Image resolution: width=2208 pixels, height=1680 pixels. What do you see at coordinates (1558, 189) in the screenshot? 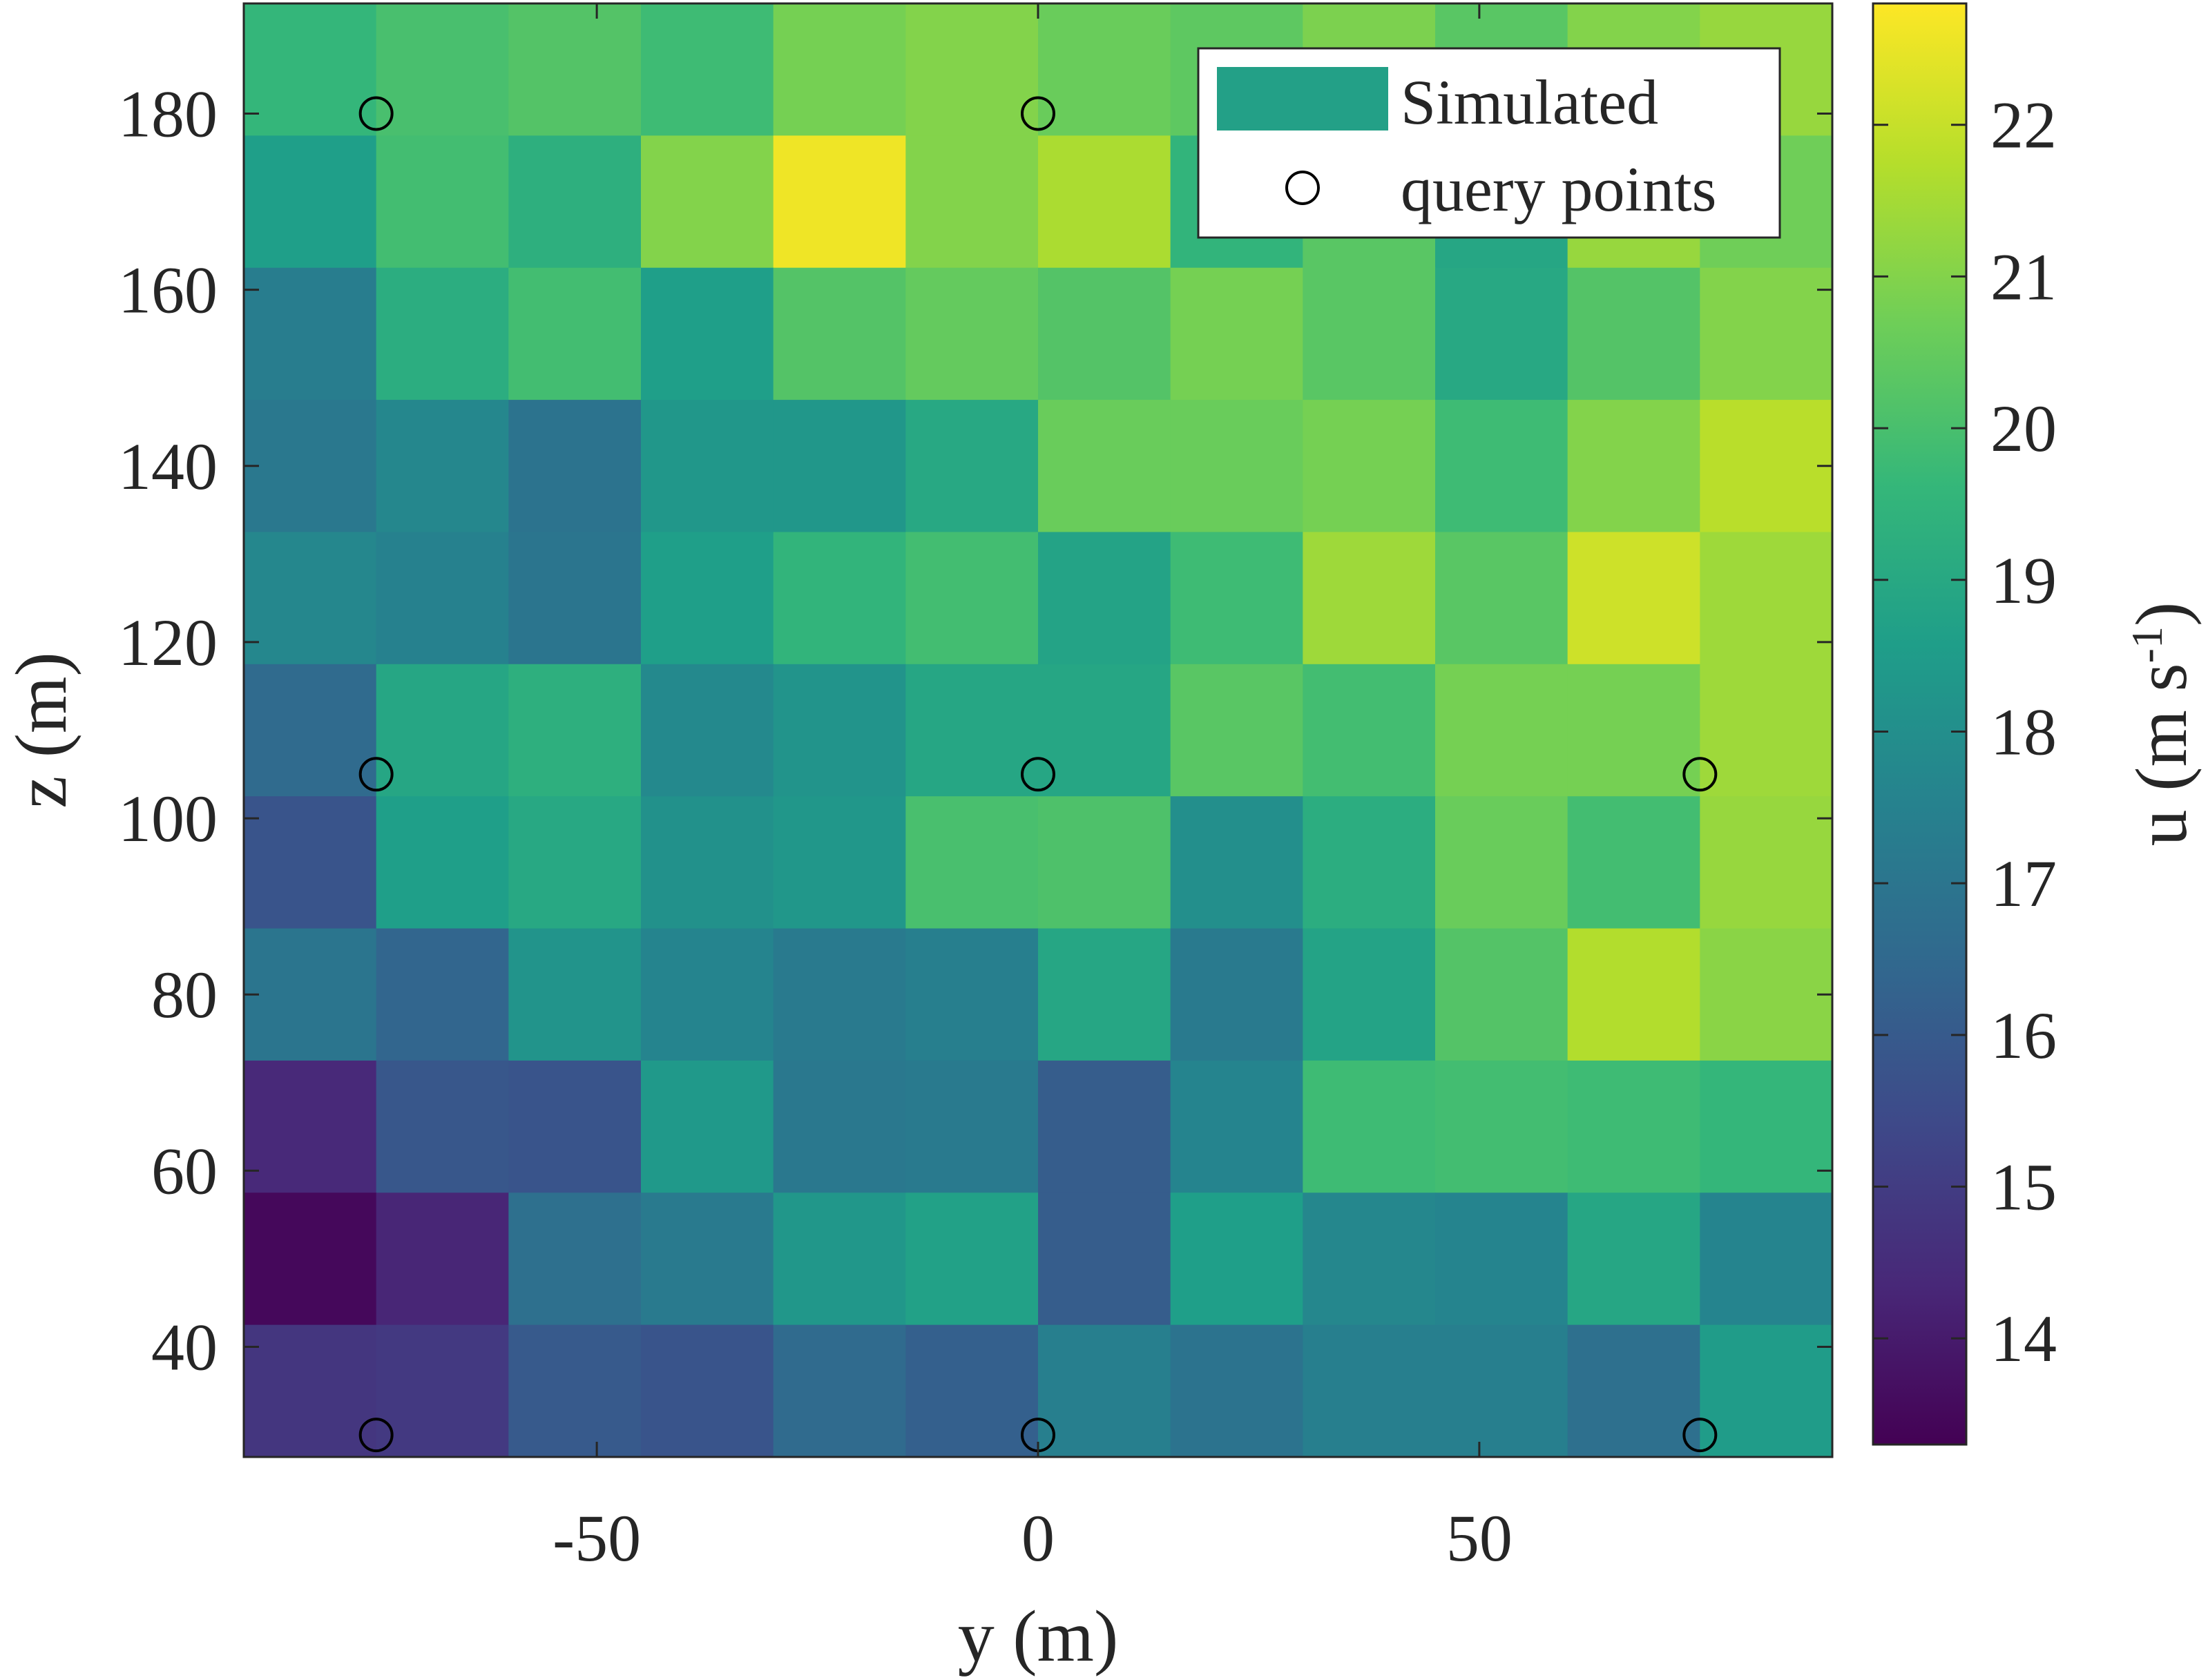
I see `legend-label-query-points: query points` at bounding box center [1558, 189].